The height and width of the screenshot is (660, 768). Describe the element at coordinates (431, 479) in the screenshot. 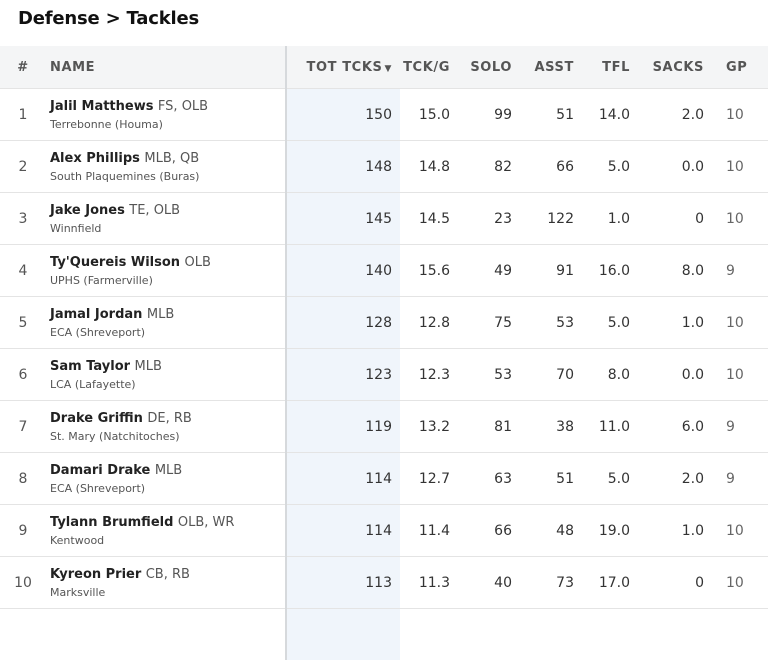

I see `tckg-cell: 12.7` at that location.